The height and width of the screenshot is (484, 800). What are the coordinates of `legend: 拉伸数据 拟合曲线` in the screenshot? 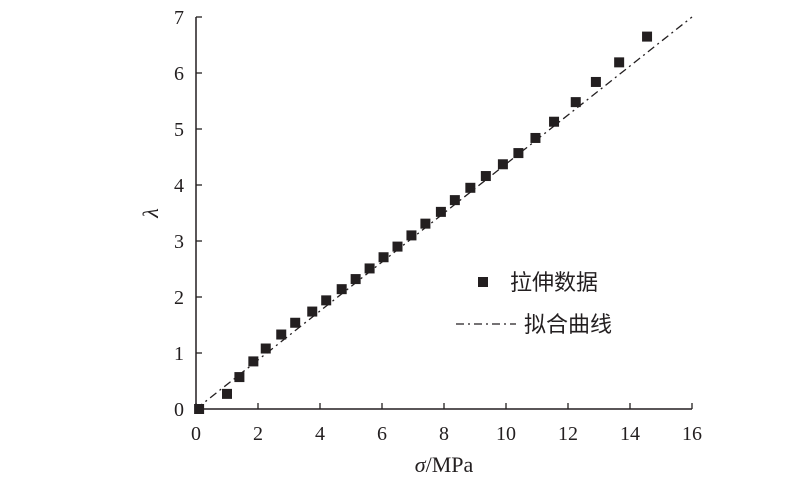 It's located at (534, 304).